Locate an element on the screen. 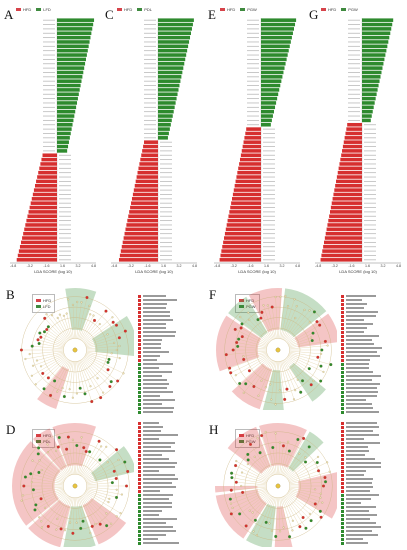 This screenshot has width=407, height=550. legend-entry: HFD is located at coordinates (43, 300).